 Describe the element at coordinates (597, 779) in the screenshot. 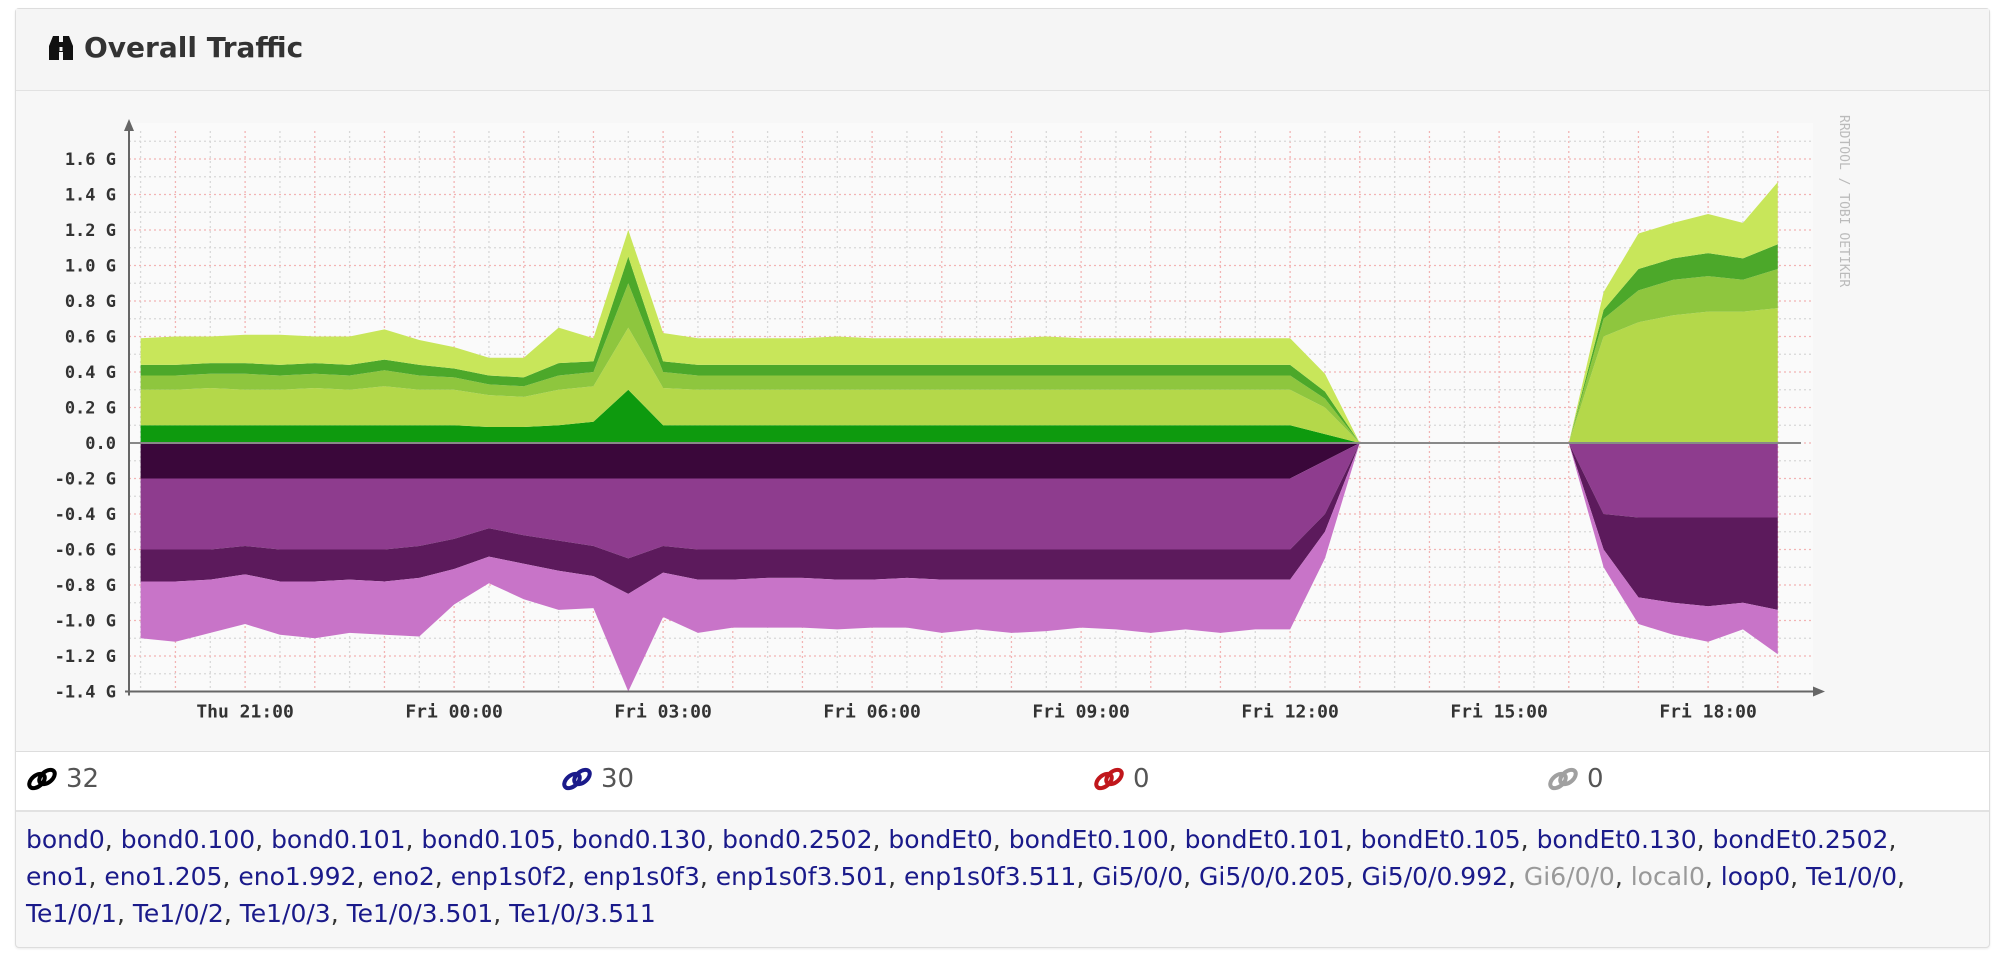

I see `count-up: 30` at that location.